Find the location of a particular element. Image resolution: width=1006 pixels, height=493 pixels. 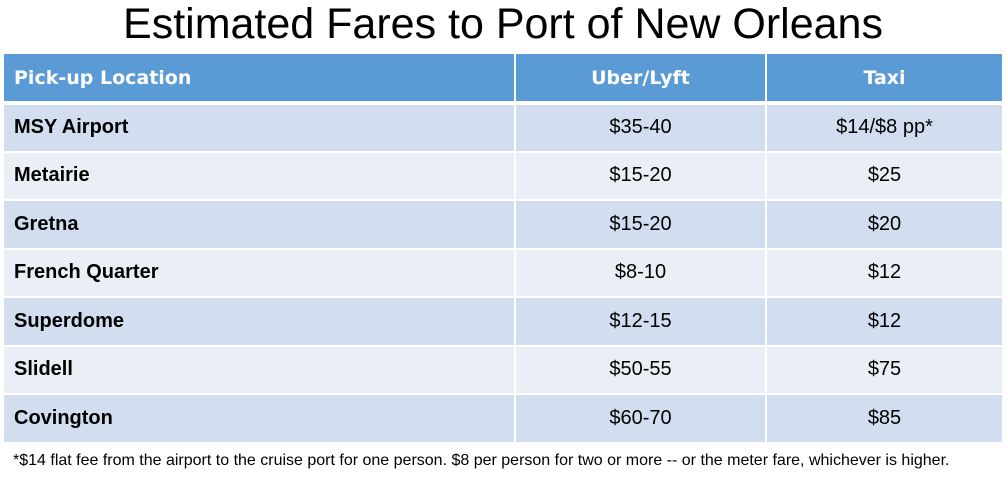

cell-taxi: $75 is located at coordinates (884, 370).